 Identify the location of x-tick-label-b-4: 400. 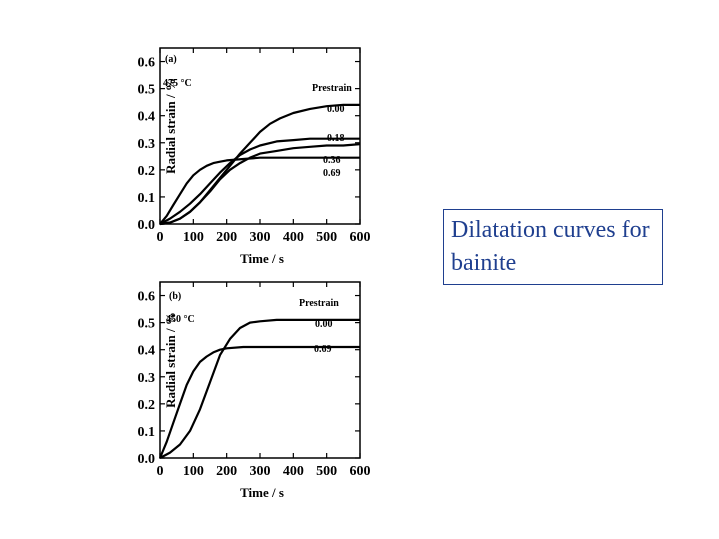
(293, 471).